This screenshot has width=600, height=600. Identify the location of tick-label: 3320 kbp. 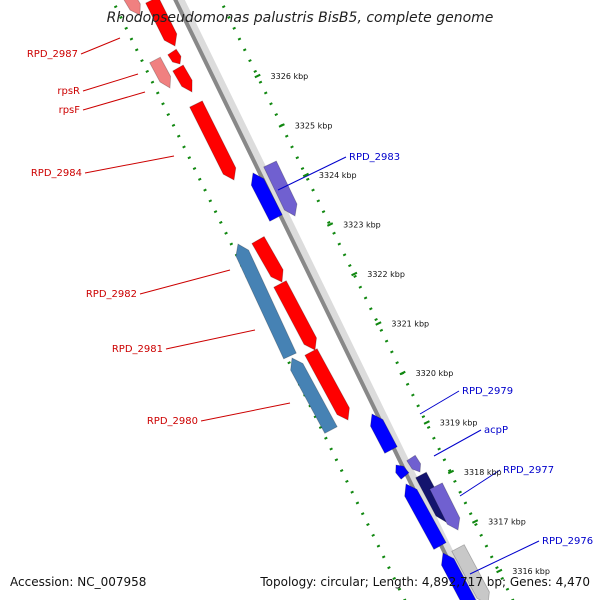
(435, 373).